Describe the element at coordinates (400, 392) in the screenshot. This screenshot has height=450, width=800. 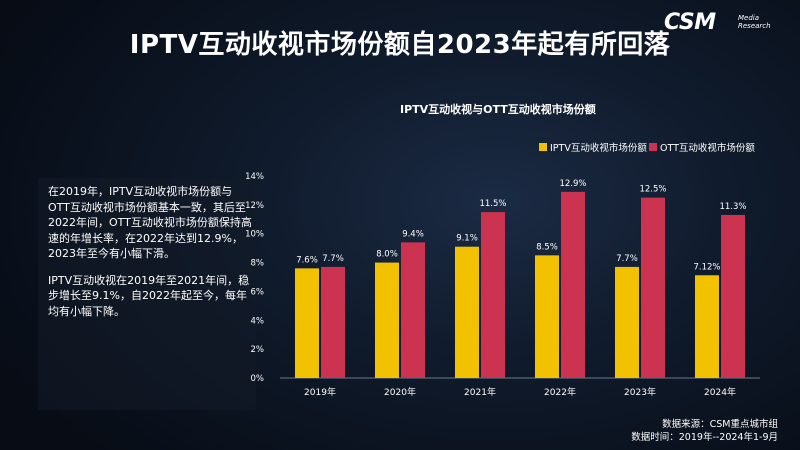
I see `x-tick-label: 2020年` at that location.